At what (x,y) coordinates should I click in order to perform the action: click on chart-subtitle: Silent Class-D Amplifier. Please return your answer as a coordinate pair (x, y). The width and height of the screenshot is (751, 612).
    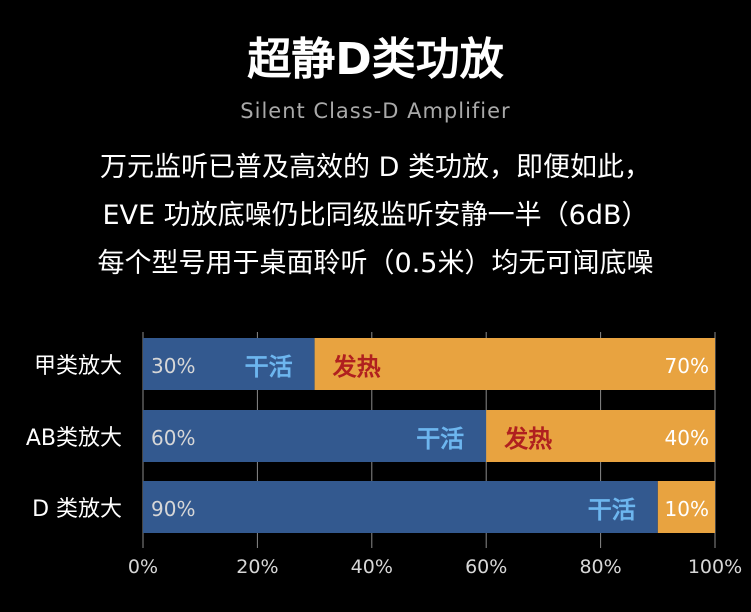
    Looking at the image, I should click on (375, 111).